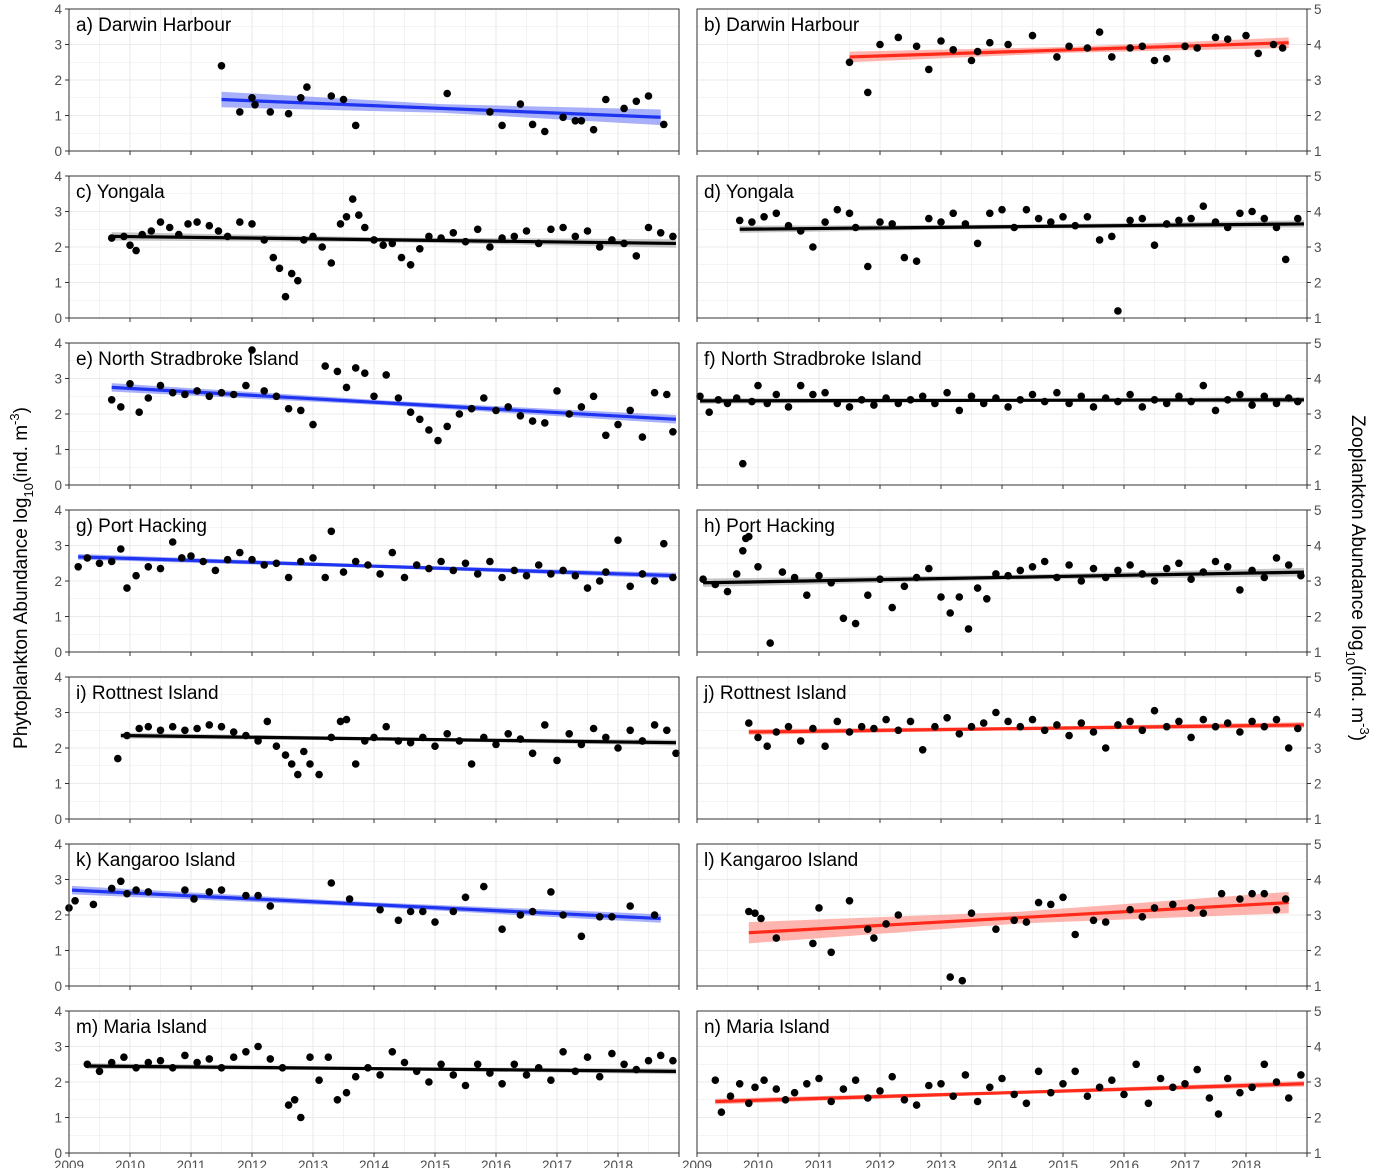  Describe the element at coordinates (1318, 9) in the screenshot. I see `y-tick-label: 5` at that location.